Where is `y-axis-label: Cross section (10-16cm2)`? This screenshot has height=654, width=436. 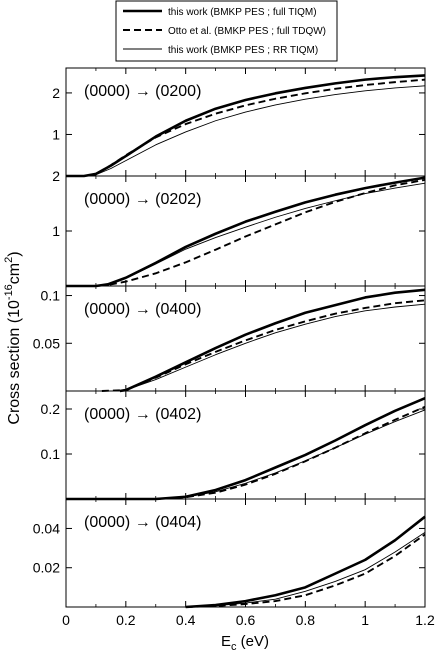 y-axis-label: Cross section (10-16cm2) is located at coordinates (13, 337).